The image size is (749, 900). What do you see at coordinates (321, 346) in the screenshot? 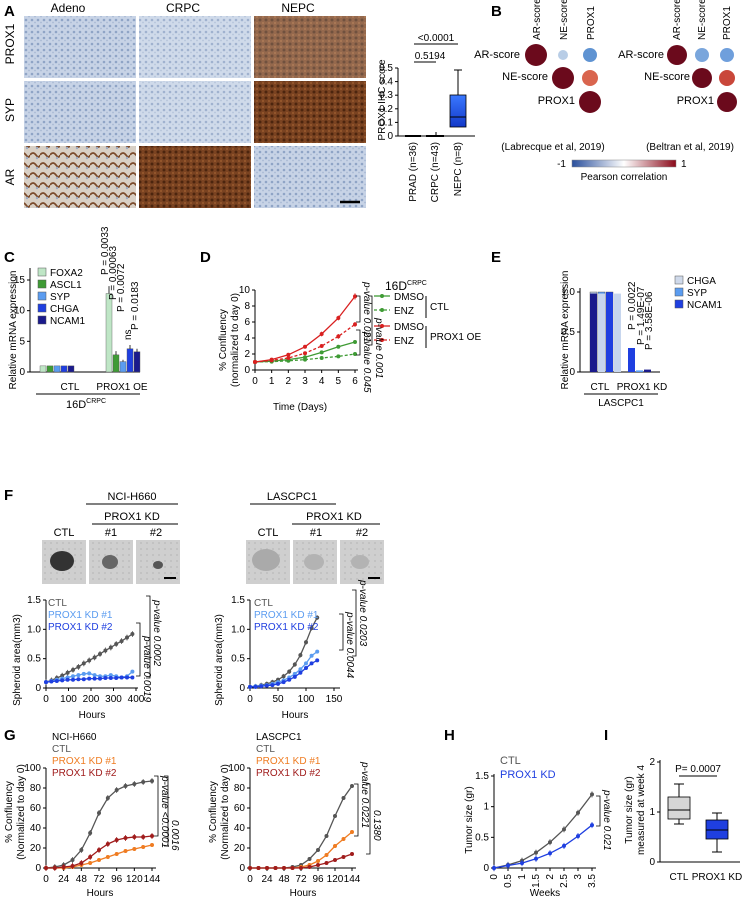
I see `oe-enz-point` at bounding box center [321, 346].